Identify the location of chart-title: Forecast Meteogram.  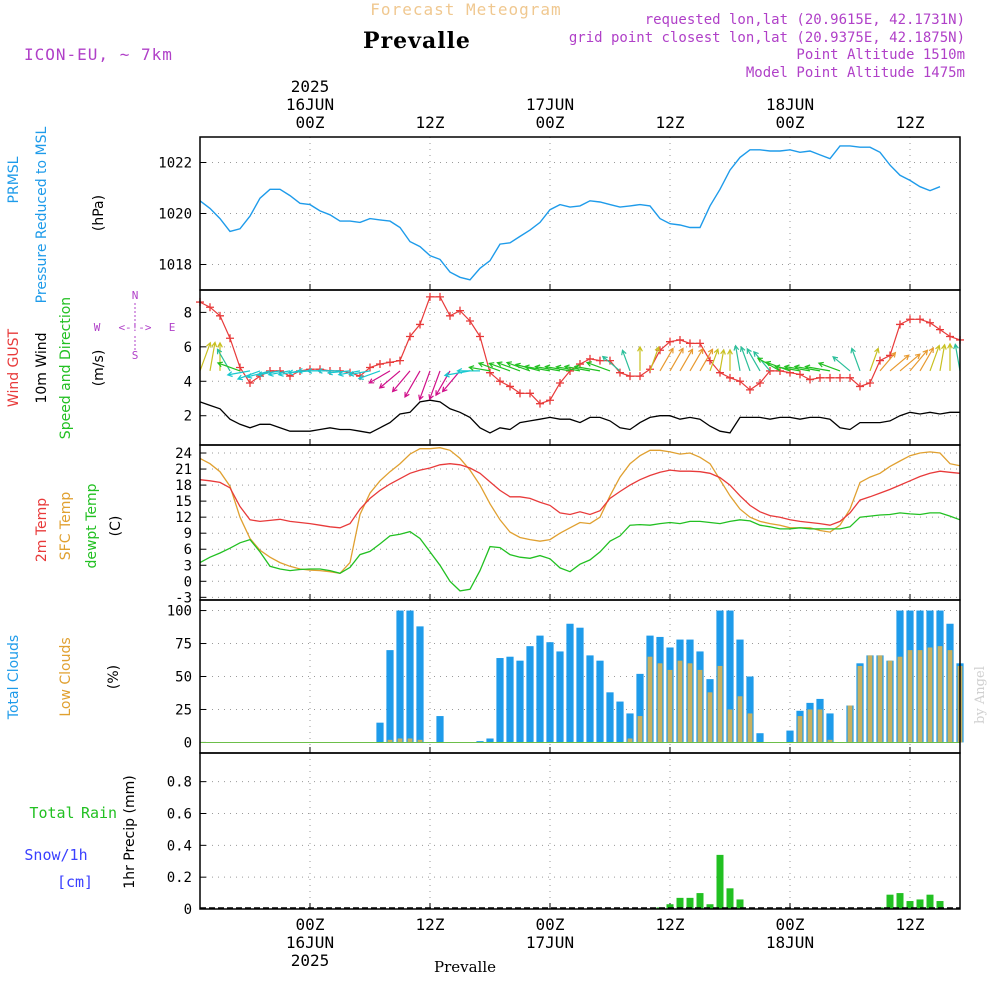
(465, 9).